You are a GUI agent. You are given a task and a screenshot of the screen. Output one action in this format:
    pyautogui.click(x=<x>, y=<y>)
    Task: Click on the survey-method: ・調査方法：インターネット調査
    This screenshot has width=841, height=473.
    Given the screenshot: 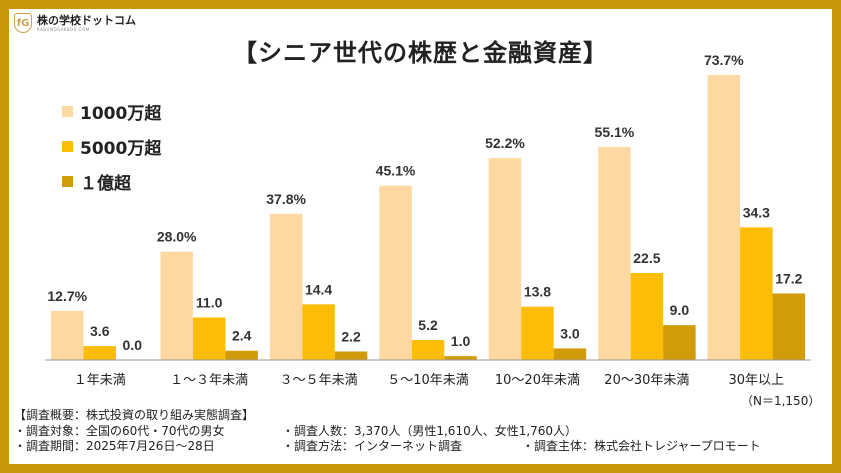 What is the action you would take?
    pyautogui.click(x=372, y=446)
    